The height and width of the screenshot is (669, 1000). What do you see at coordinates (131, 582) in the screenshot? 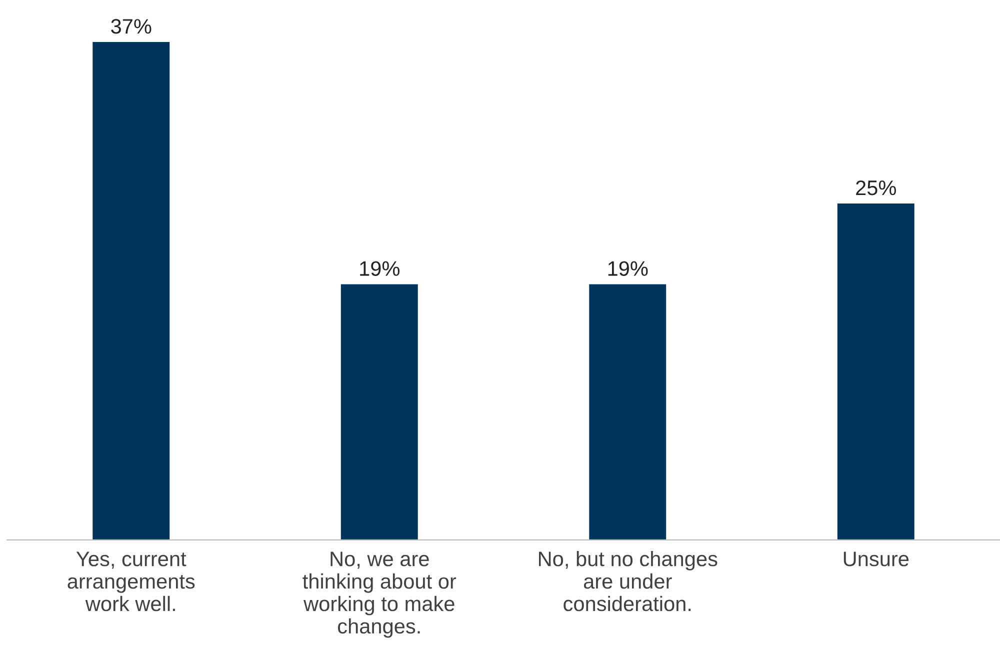
I see `x-tick-label: Yes, current arrangements work well.` at bounding box center [131, 582].